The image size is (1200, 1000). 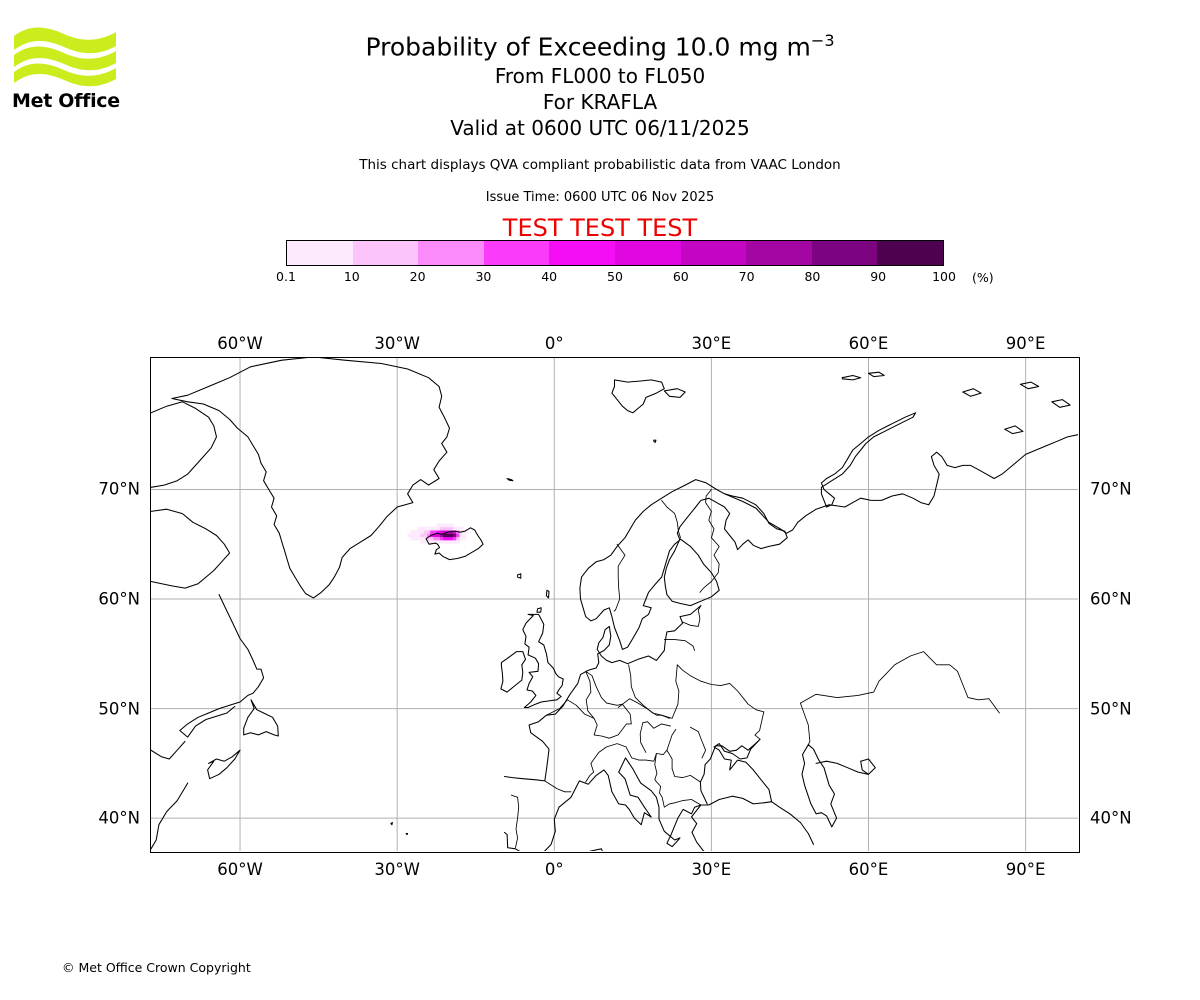 What do you see at coordinates (944, 276) in the screenshot?
I see `colorbar-tick-100: 100` at bounding box center [944, 276].